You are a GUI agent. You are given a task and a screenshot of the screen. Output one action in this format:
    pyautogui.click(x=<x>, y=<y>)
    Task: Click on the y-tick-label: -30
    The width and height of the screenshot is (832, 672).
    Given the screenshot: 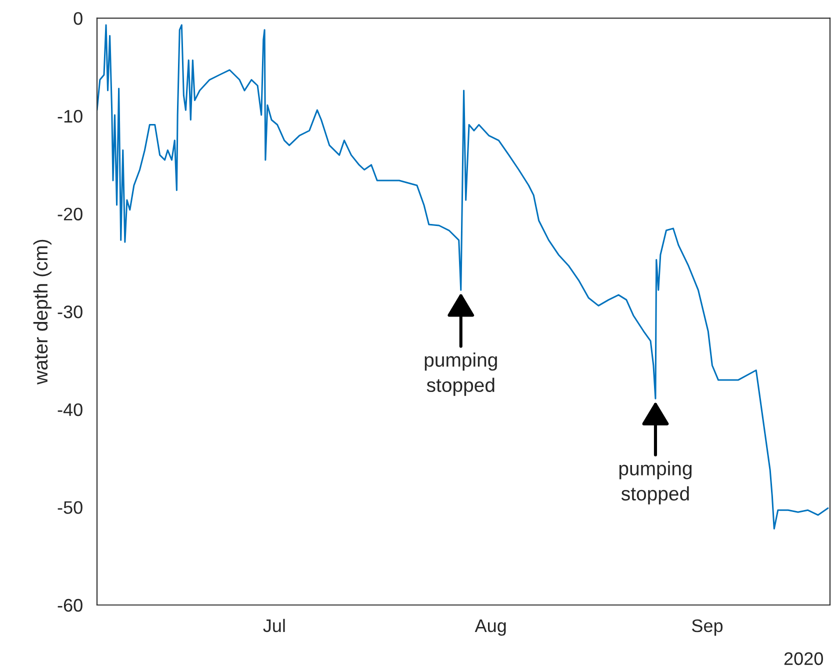 What is the action you would take?
    pyautogui.click(x=70, y=312)
    